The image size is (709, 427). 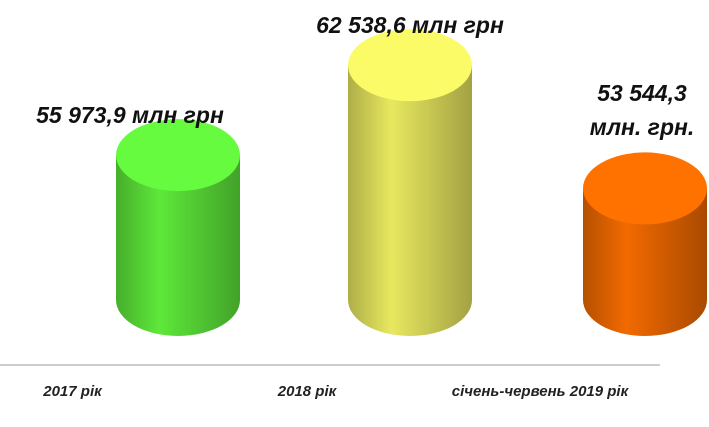 What do you see at coordinates (307, 391) in the screenshot?
I see `x-tick-label: 2018 рік` at bounding box center [307, 391].